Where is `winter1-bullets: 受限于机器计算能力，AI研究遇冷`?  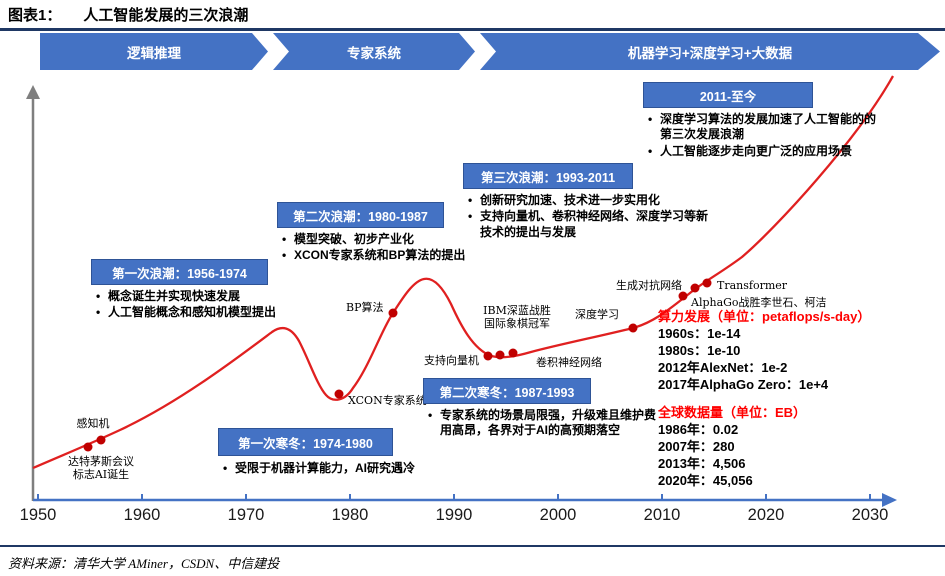 winter1-bullets: 受限于机器计算能力，AI研究遇冷 is located at coordinates (355, 469).